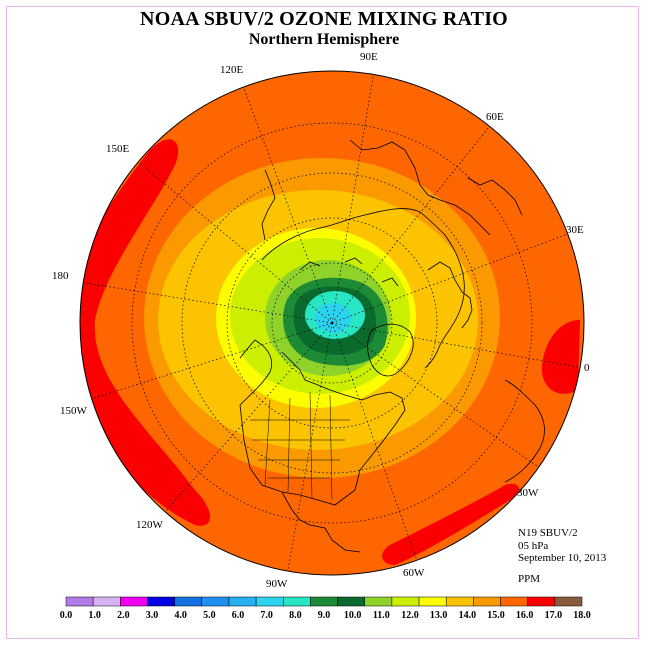  What do you see at coordinates (529, 579) in the screenshot?
I see `units-label: PPM` at bounding box center [529, 579].